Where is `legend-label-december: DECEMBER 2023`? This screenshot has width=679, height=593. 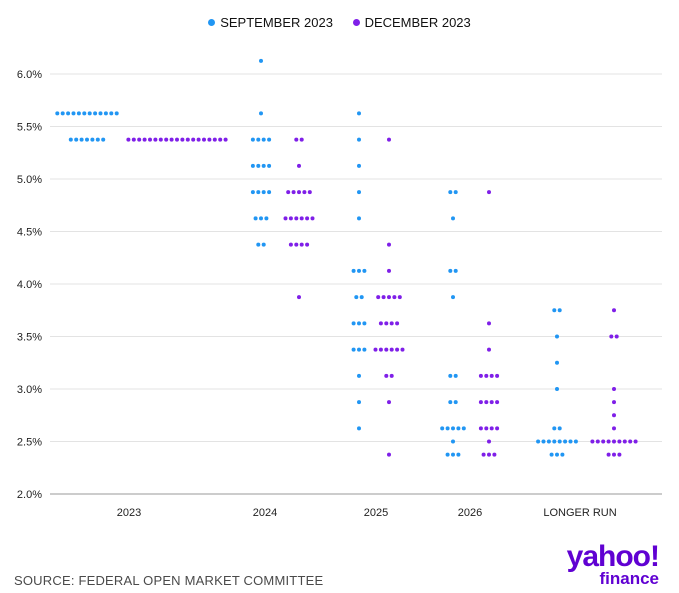 legend-label-december: DECEMBER 2023 is located at coordinates (417, 22).